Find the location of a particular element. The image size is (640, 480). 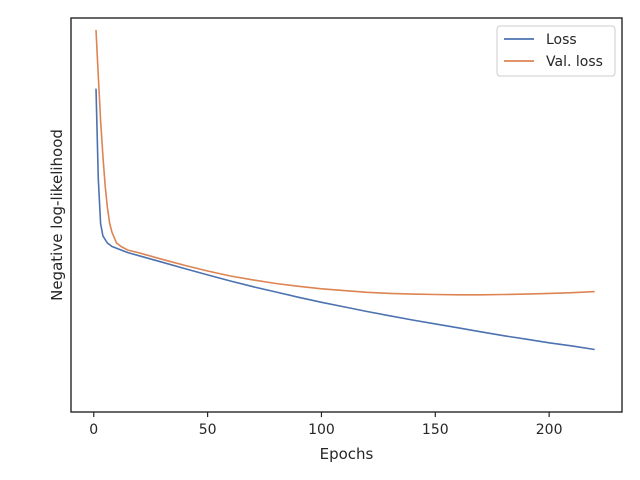

x-tick-label: 200 is located at coordinates (549, 430).